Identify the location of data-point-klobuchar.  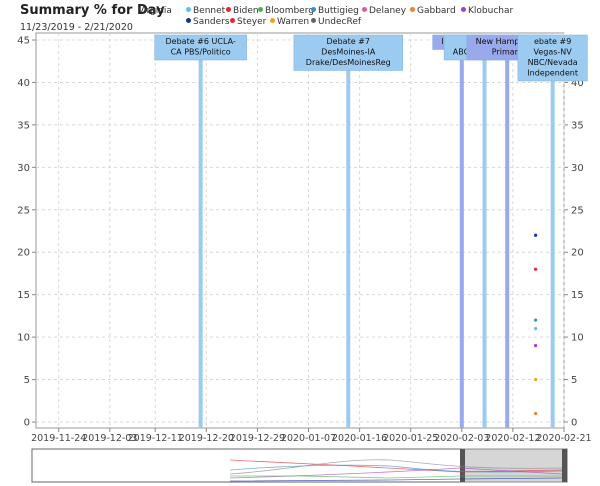
(536, 346).